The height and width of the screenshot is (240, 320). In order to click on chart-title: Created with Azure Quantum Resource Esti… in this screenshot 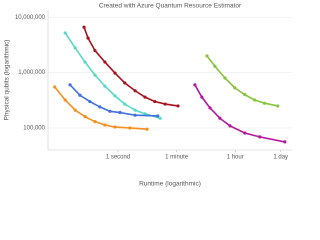, I will do `click(170, 6)`.